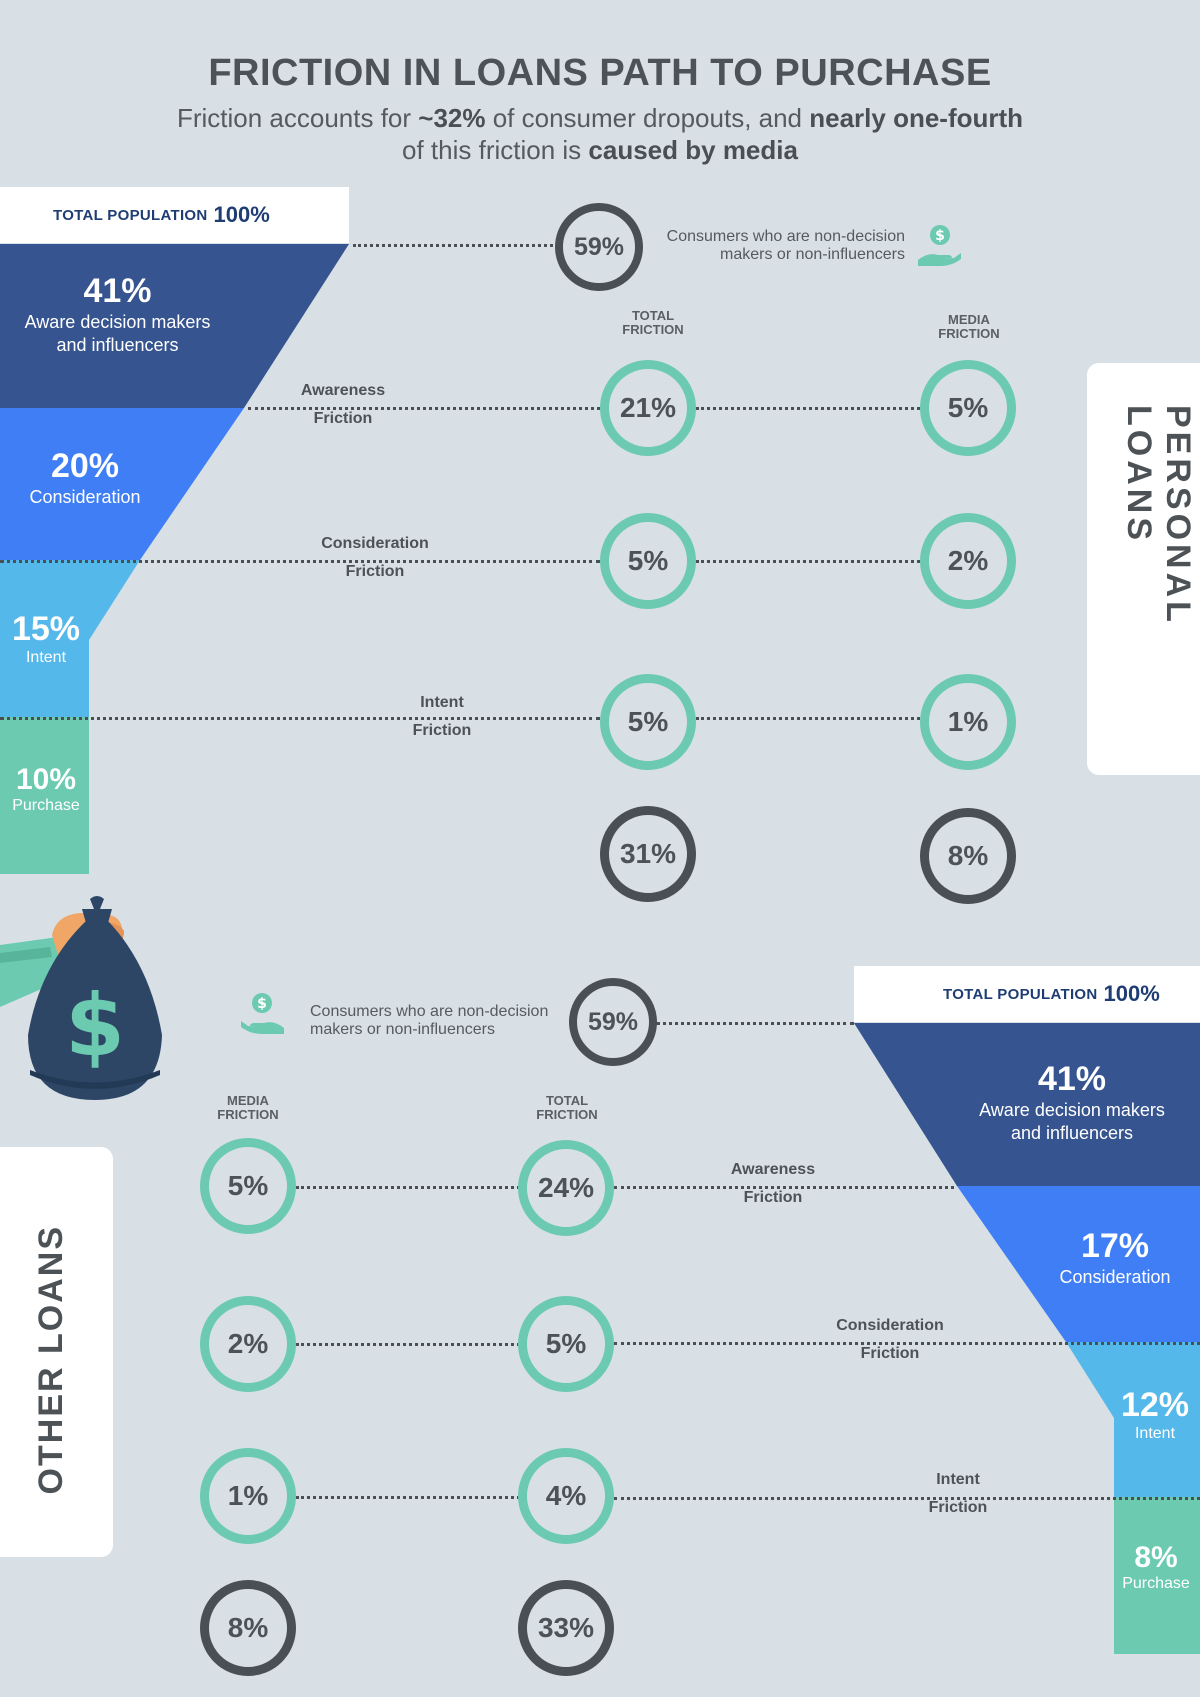 The image size is (1200, 1697). What do you see at coordinates (46, 657) in the screenshot?
I see `funnel-label: Intent` at bounding box center [46, 657].